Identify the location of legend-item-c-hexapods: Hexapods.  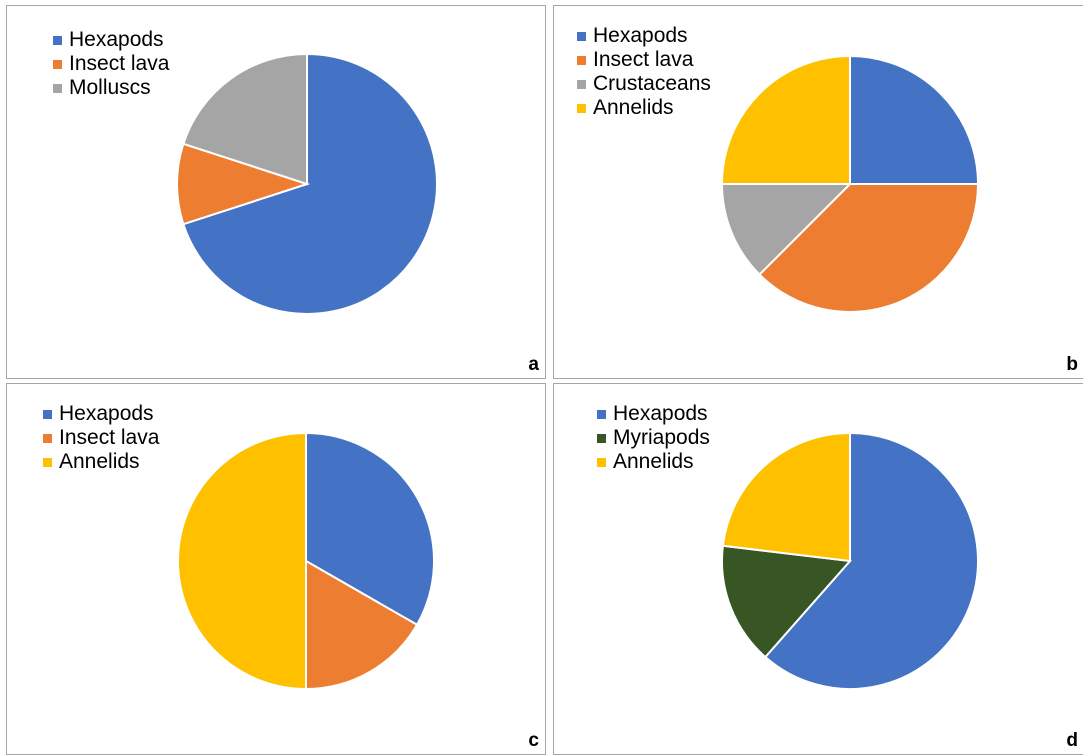
(101, 414).